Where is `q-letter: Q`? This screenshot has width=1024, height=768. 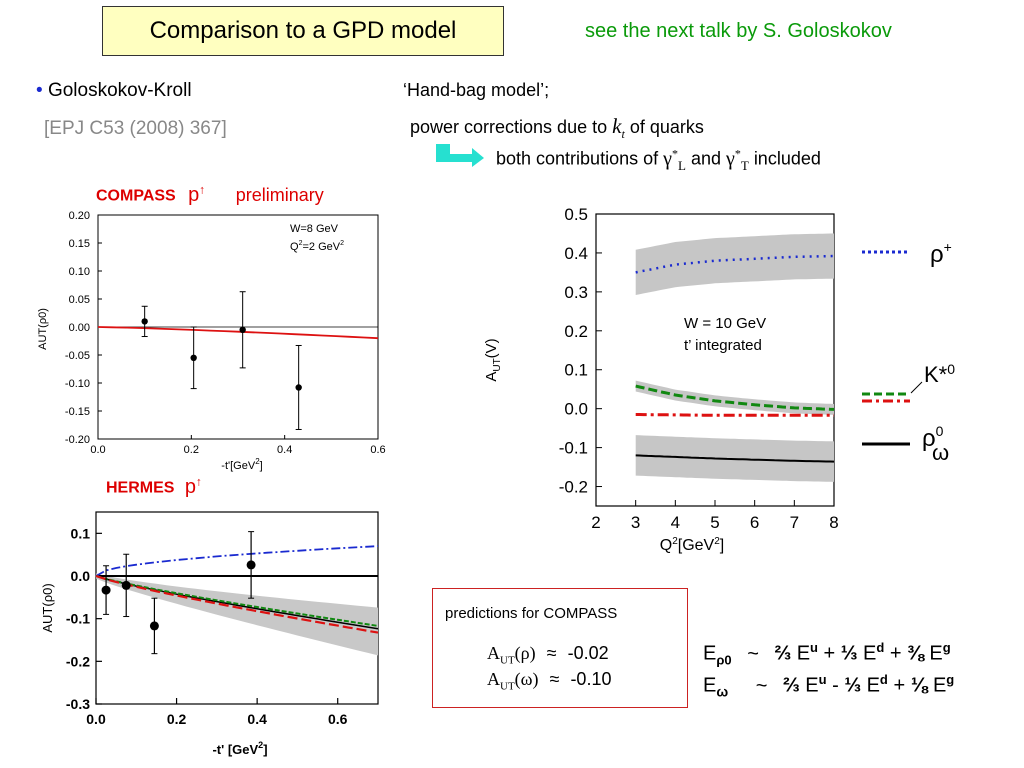
q-letter: Q is located at coordinates (294, 247).